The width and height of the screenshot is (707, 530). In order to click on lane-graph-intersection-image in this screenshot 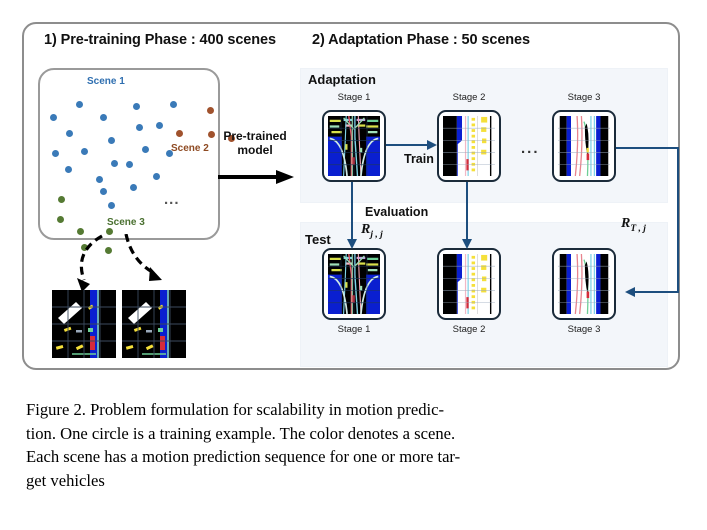, I will do `click(354, 146)`.